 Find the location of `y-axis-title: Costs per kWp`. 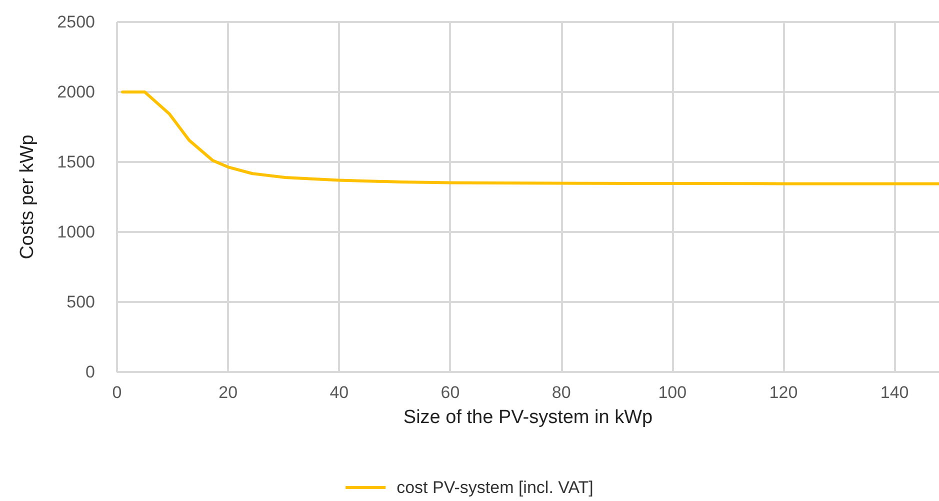

y-axis-title: Costs per kWp is located at coordinates (27, 197).